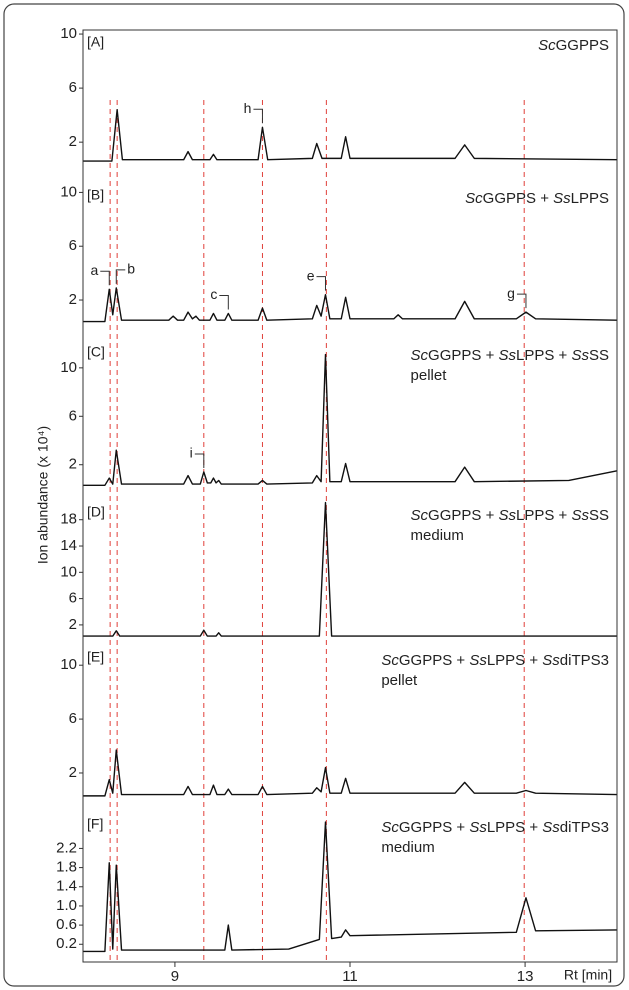 The image size is (629, 990). What do you see at coordinates (95, 195) in the screenshot?
I see `panel-label: [B]` at bounding box center [95, 195].